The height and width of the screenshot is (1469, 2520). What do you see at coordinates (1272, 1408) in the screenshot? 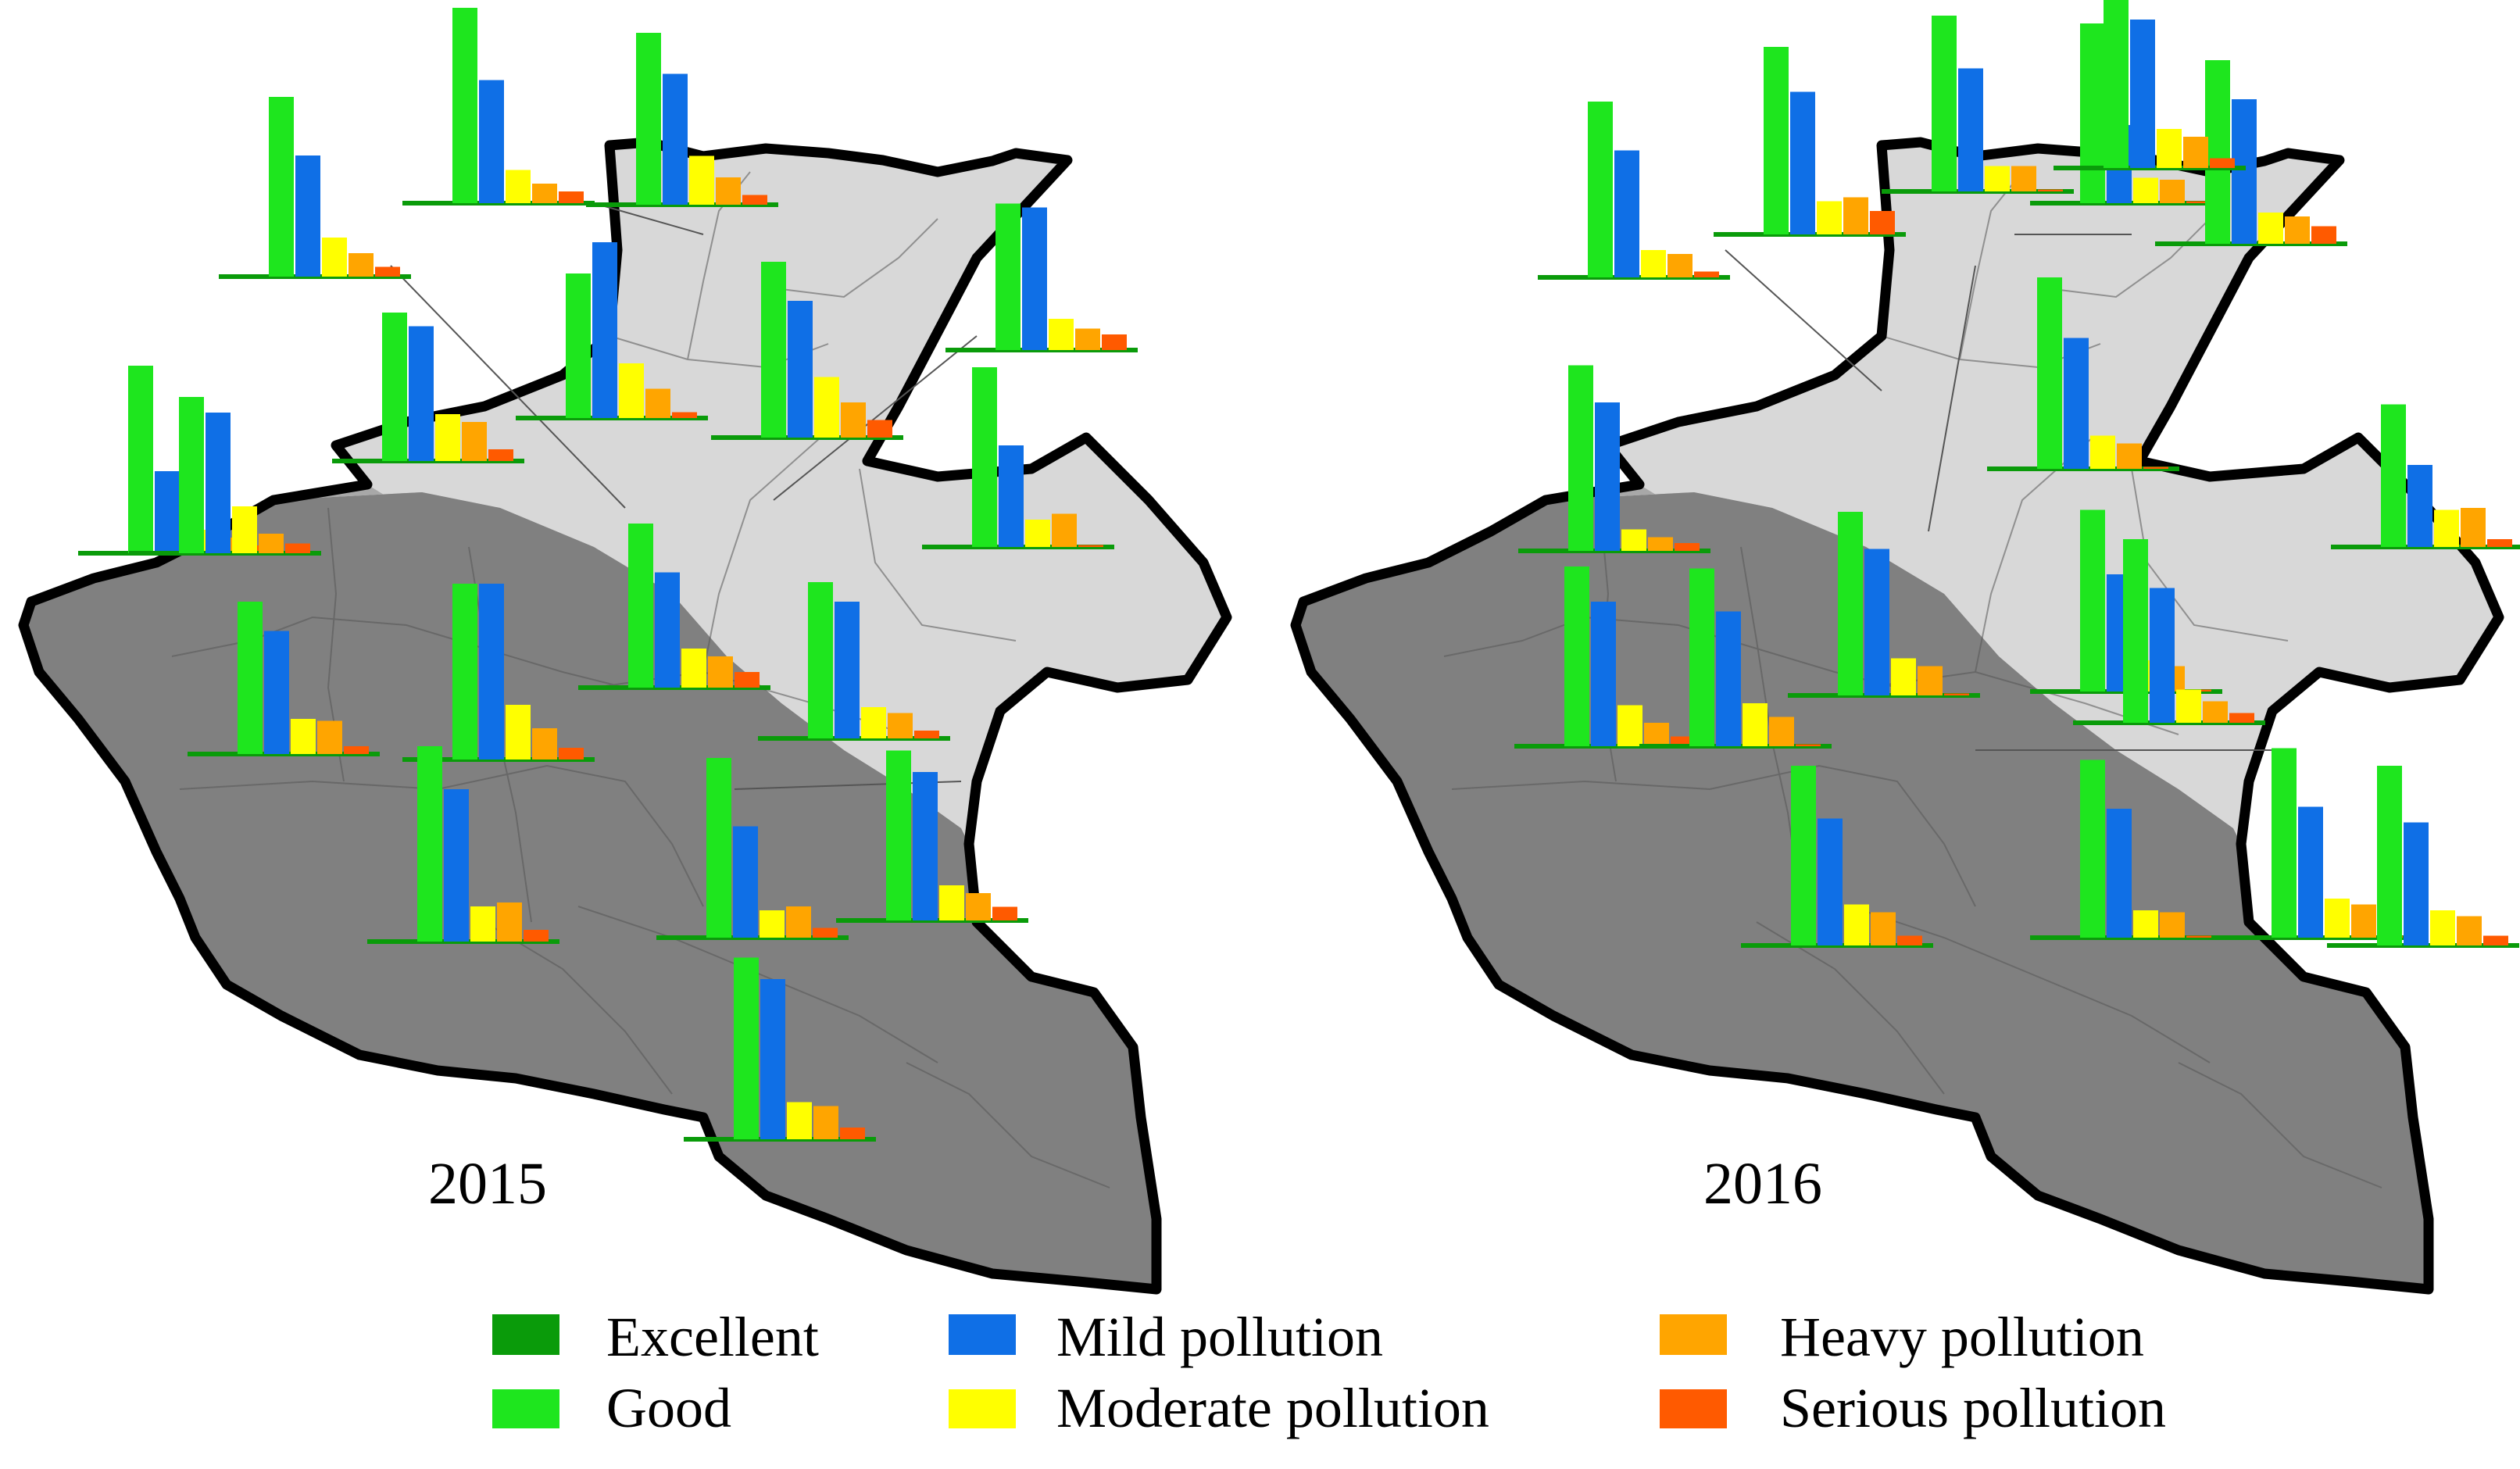
I see `legend-label-moderate: Moderate pollution` at bounding box center [1272, 1408].